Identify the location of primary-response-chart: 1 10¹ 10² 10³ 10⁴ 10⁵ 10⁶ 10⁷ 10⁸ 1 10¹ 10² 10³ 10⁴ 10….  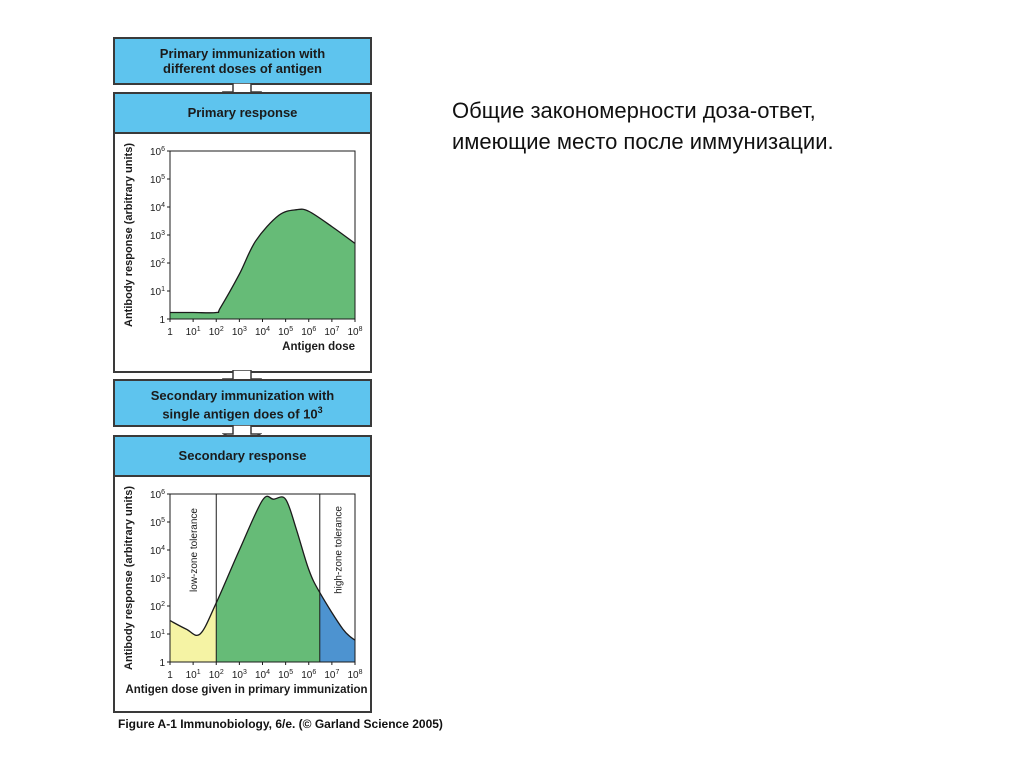
(243, 248).